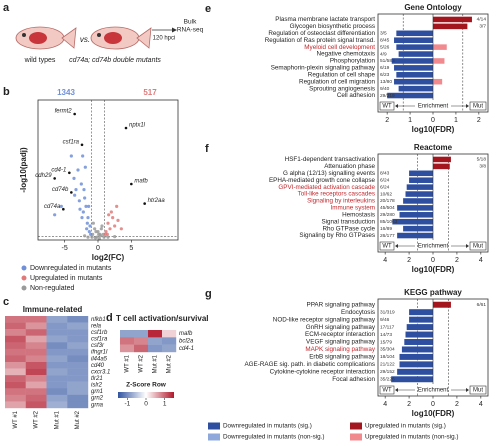 The width and height of the screenshot is (500, 446). I want to click on direction-arrowhead, so click(396, 246).